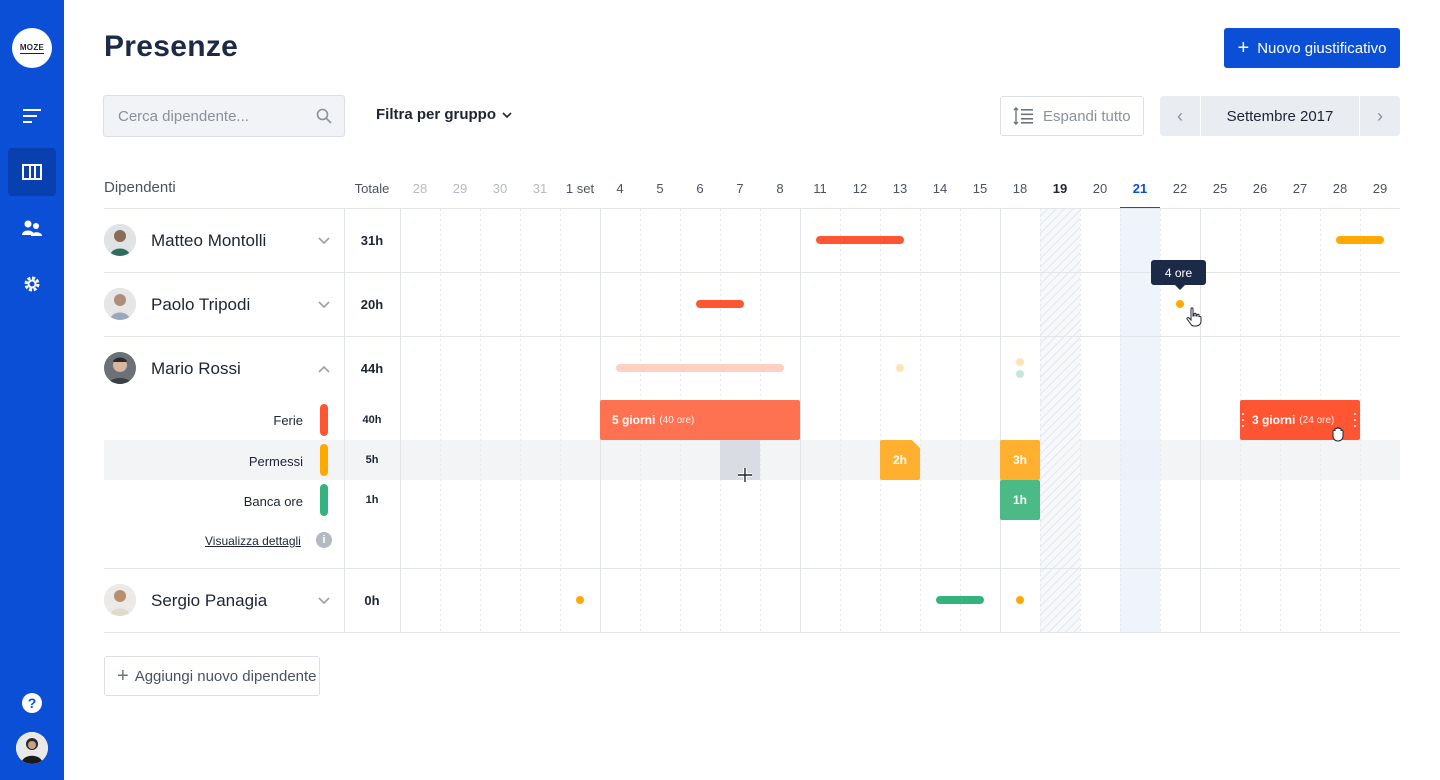 Image resolution: width=1440 pixels, height=780 pixels. I want to click on permessi-pill, so click(1360, 240).